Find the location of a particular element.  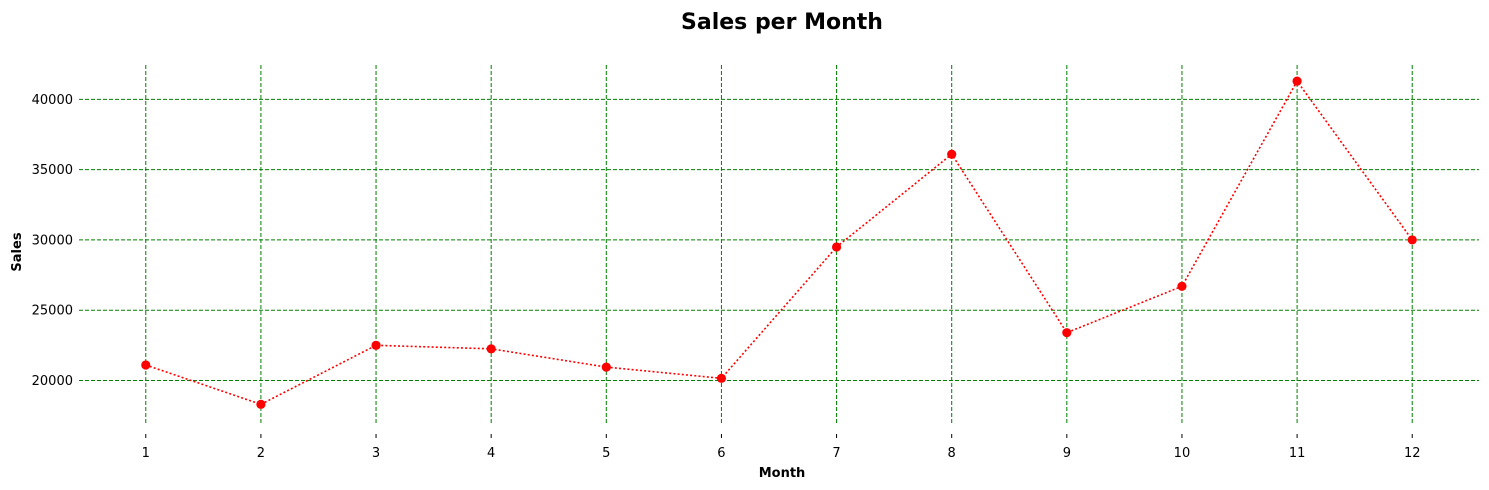

x-tick-label-8: 8 is located at coordinates (952, 453).